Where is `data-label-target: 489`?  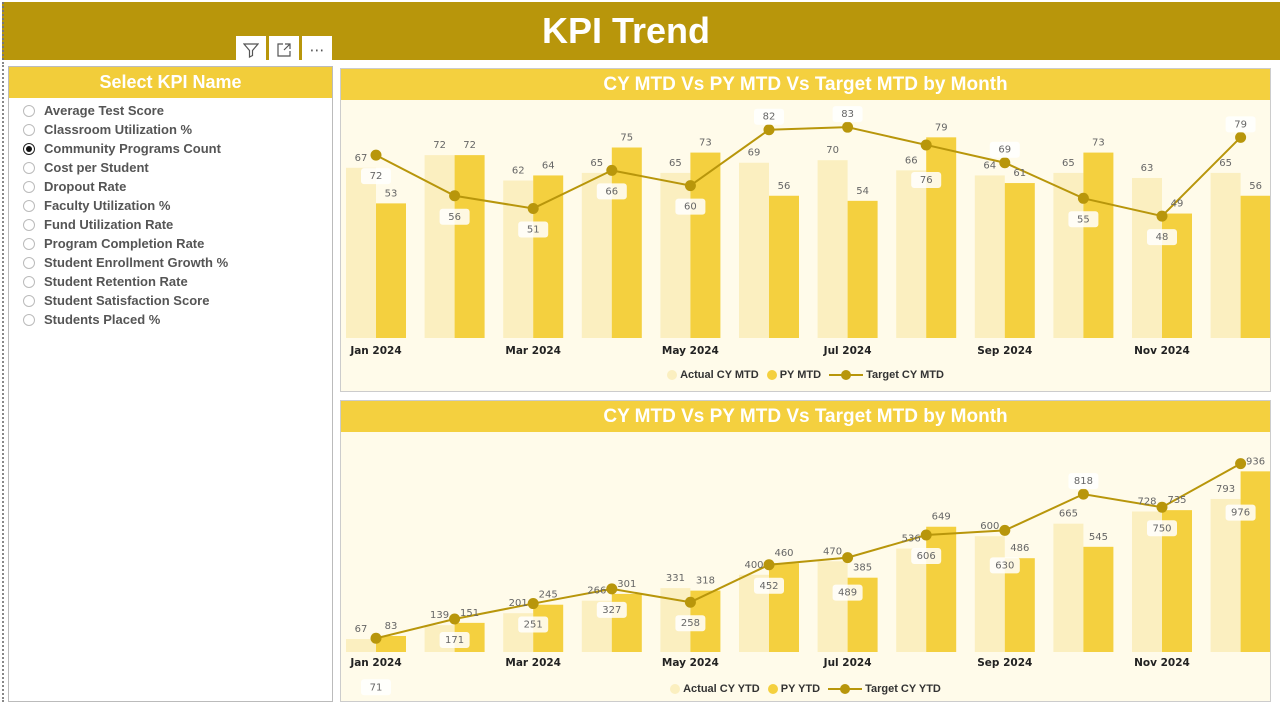 data-label-target: 489 is located at coordinates (847, 593).